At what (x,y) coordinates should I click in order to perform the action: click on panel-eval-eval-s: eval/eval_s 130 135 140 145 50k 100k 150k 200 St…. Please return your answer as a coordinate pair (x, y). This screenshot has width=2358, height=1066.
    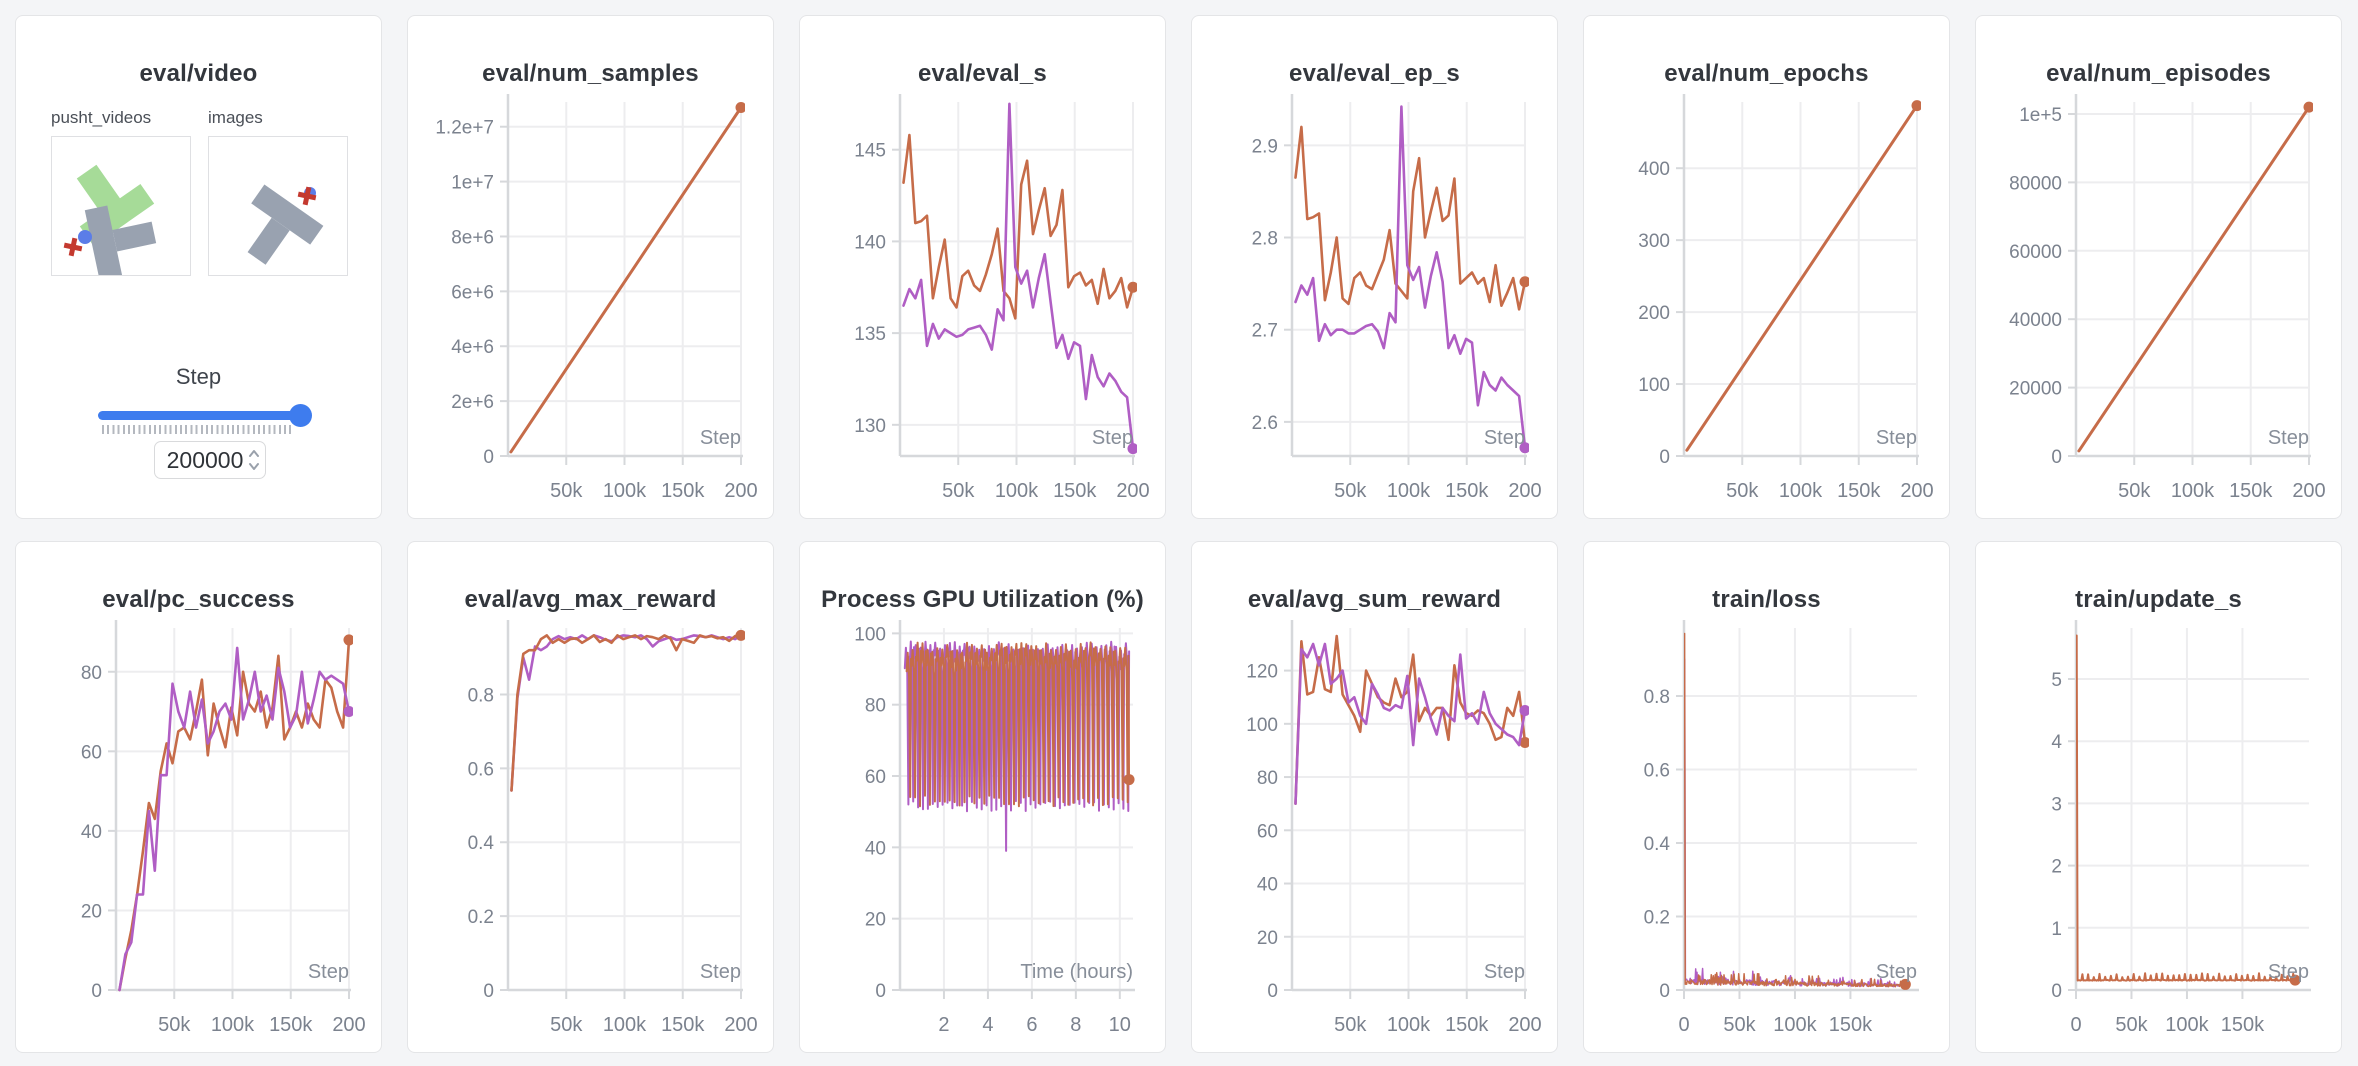
    Looking at the image, I should click on (982, 267).